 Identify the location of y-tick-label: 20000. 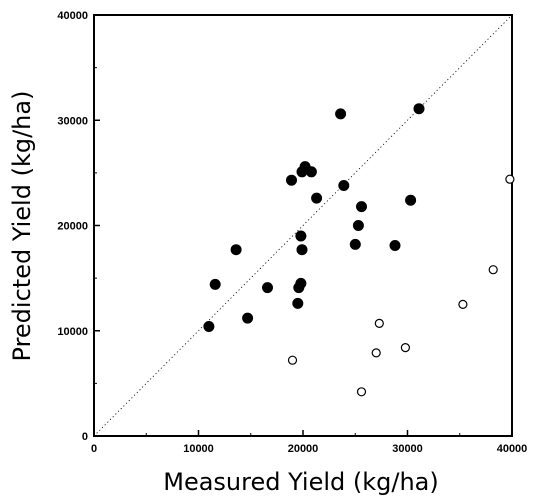
(72, 227).